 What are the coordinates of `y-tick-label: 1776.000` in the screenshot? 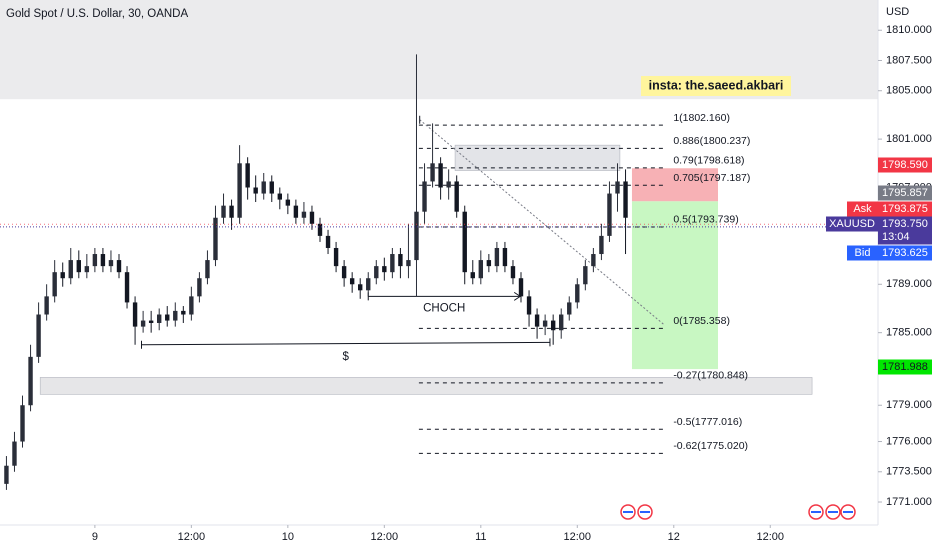 It's located at (909, 441).